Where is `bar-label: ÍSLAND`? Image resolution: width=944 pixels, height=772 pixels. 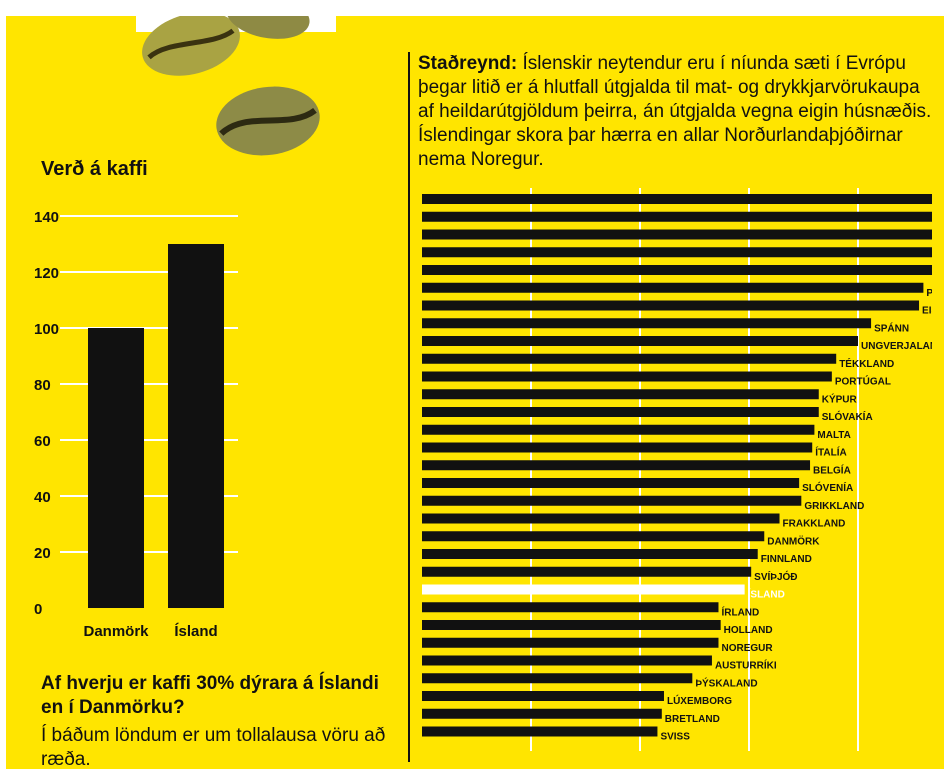
bar-label: ÍSLAND is located at coordinates (766, 594).